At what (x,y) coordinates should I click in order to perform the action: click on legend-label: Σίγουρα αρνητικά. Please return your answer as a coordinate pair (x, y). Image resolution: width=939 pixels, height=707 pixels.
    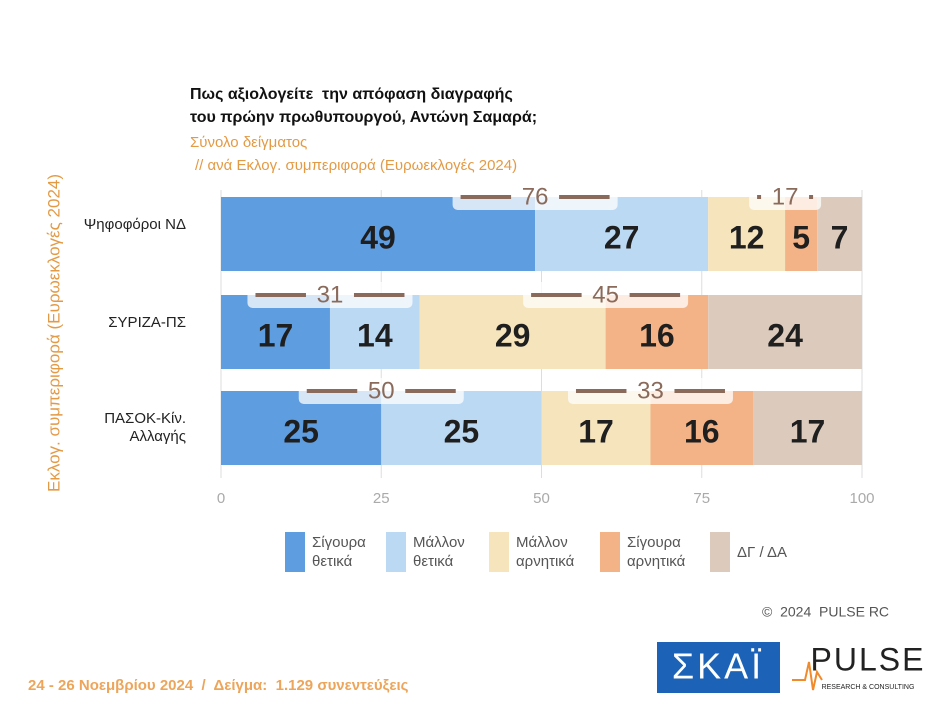
    Looking at the image, I should click on (656, 552).